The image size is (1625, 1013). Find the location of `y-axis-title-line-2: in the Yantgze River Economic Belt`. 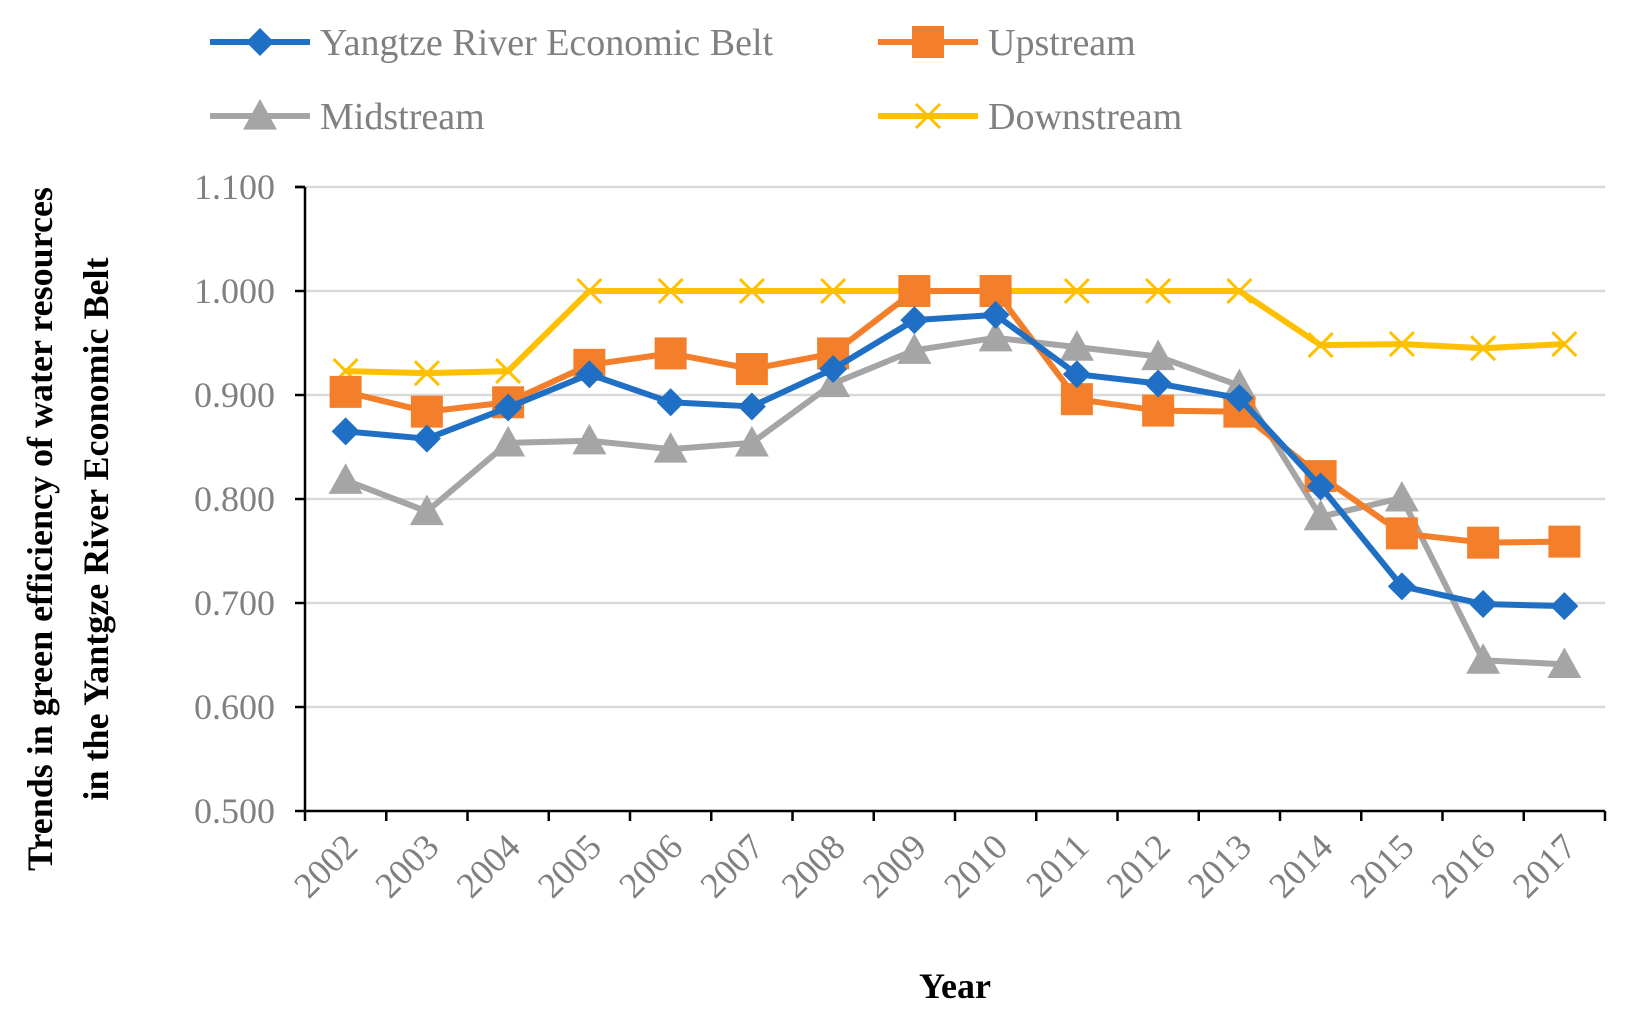

y-axis-title-line-2: in the Yantgze River Economic Belt is located at coordinates (96, 529).